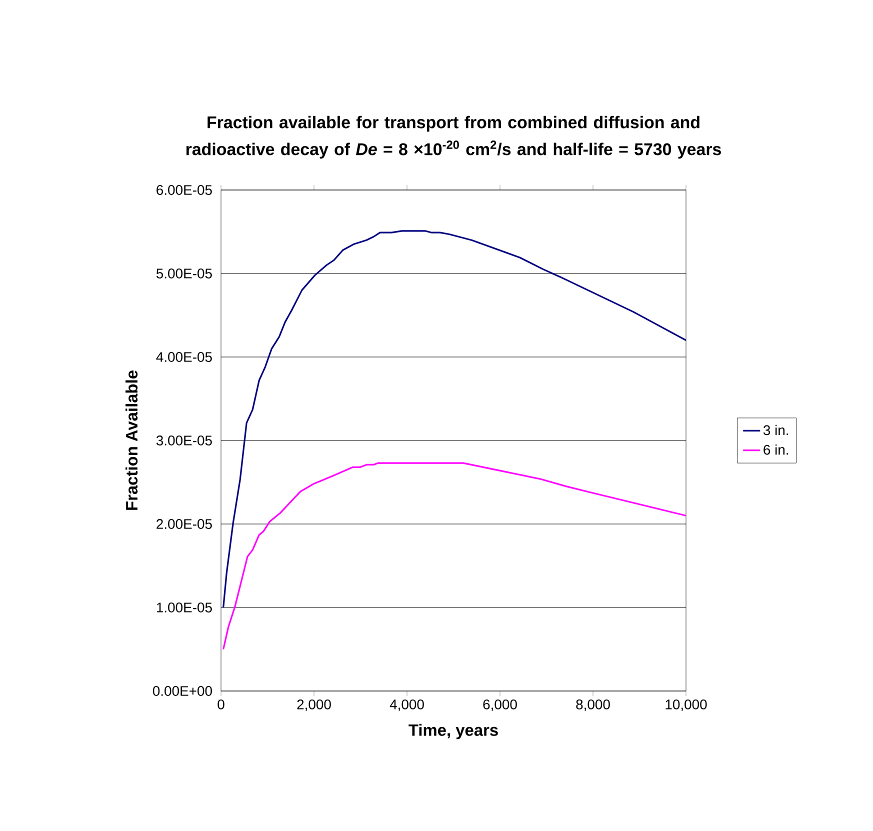 The width and height of the screenshot is (873, 831). I want to click on y-tick-label: 5.00E-05, so click(184, 273).